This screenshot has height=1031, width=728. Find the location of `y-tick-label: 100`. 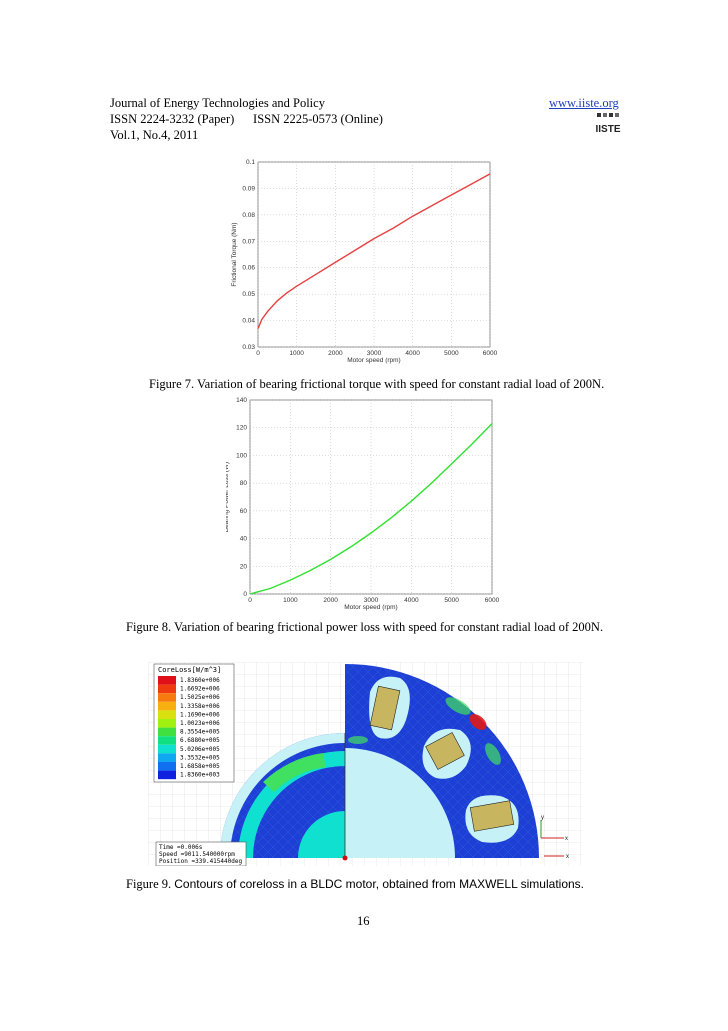

y-tick-label: 100 is located at coordinates (241, 455).